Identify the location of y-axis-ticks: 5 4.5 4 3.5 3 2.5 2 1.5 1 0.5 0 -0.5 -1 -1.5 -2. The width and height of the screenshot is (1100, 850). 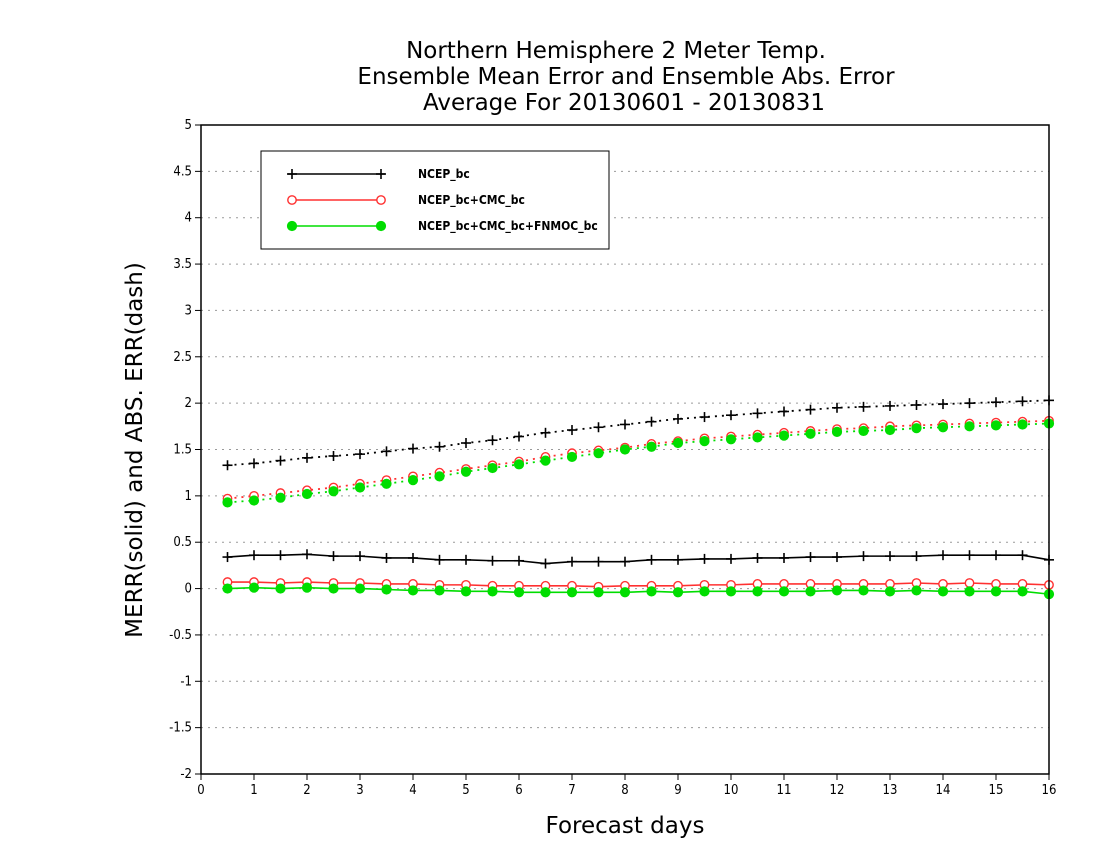
(185, 450).